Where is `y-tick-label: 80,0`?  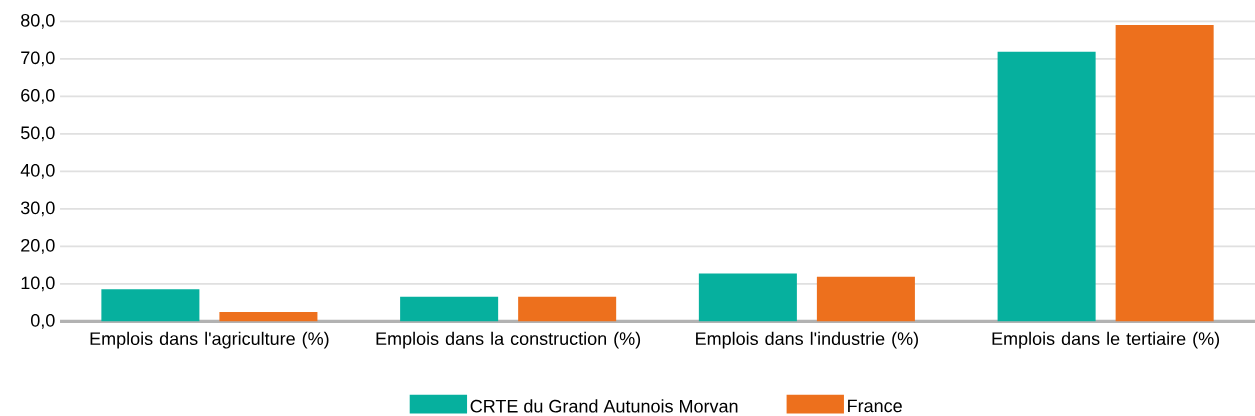
y-tick-label: 80,0 is located at coordinates (38, 21).